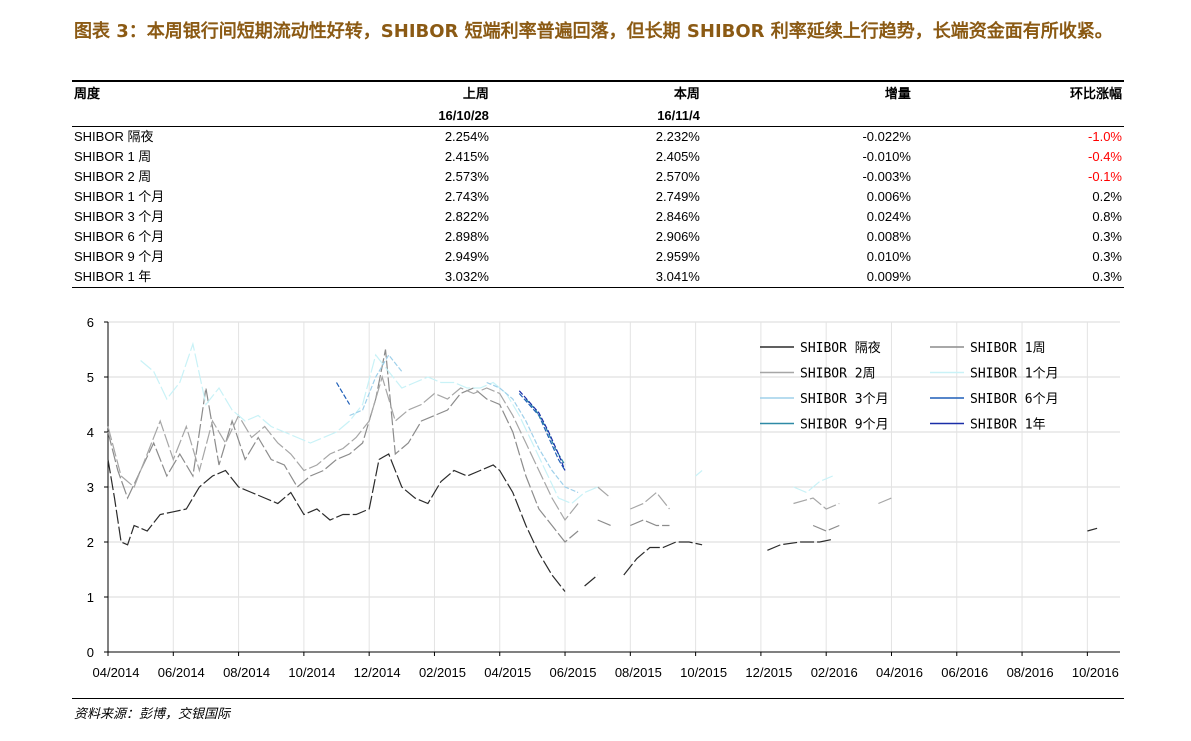 The image size is (1191, 741). I want to click on x-tick-label: 10/2016, so click(1095, 672).